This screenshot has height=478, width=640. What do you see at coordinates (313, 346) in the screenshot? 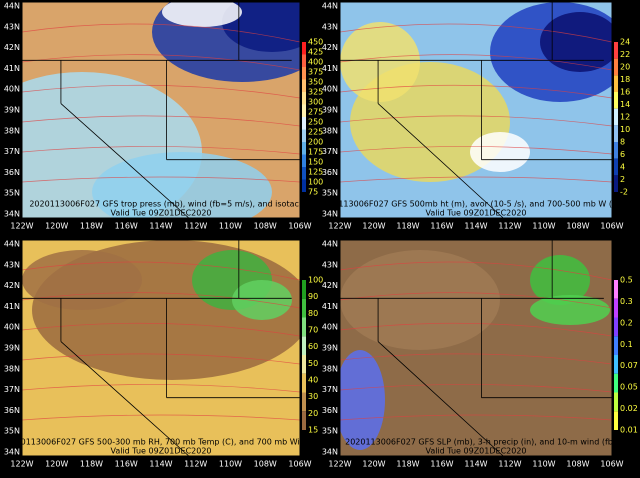
I see `colorbar-label: 60` at bounding box center [313, 346].